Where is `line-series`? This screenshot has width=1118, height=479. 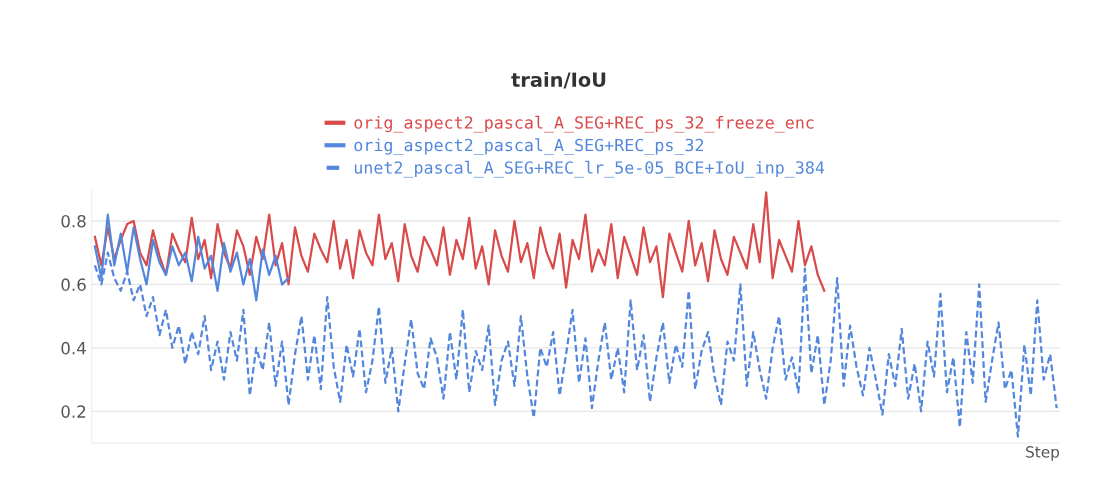
line-series is located at coordinates (459, 245).